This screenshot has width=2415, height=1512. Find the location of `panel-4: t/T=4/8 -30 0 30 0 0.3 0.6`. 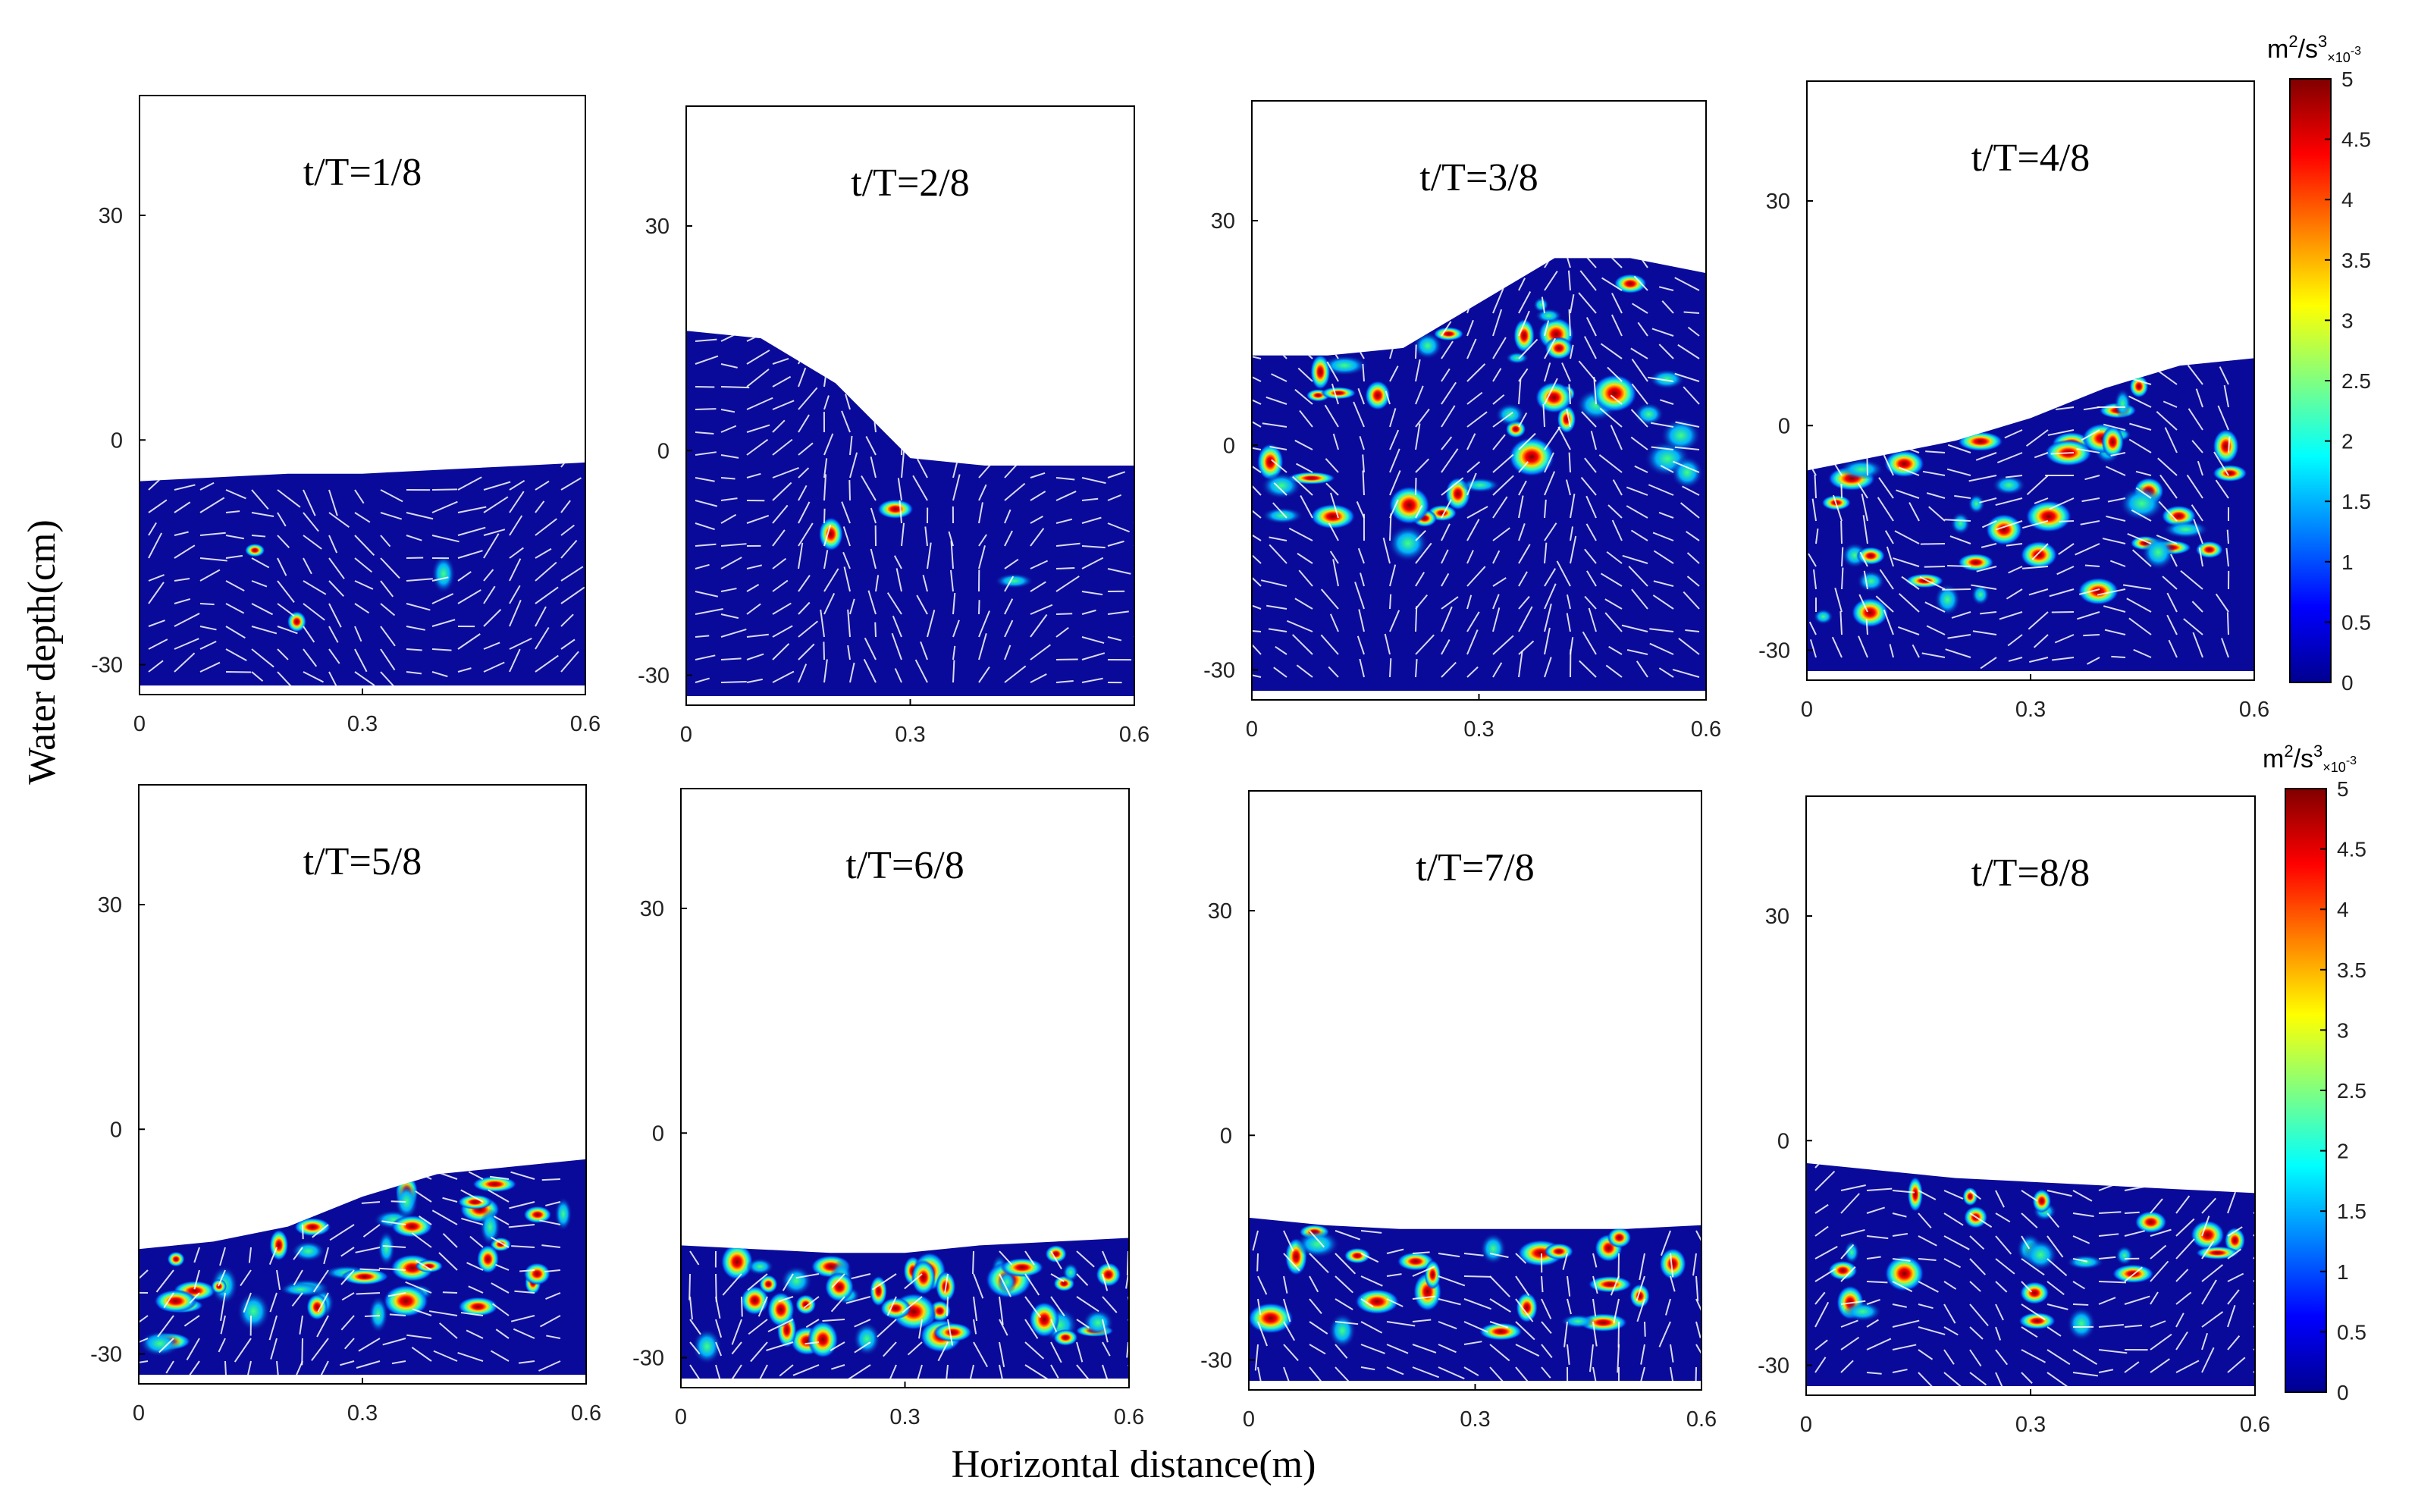

panel-4: t/T=4/8 -30 0 30 0 0.3 0.6 is located at coordinates (2013, 401).